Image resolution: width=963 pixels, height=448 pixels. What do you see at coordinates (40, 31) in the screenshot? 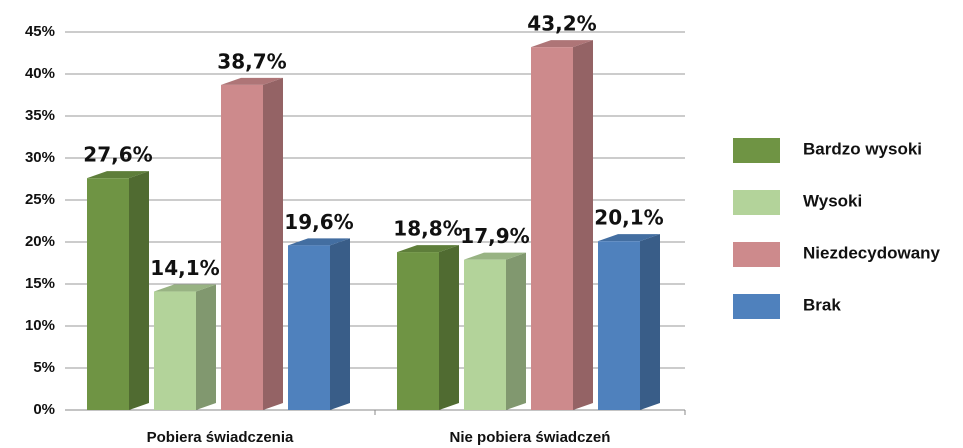
I see `y-tick-label: 45%` at bounding box center [40, 31].